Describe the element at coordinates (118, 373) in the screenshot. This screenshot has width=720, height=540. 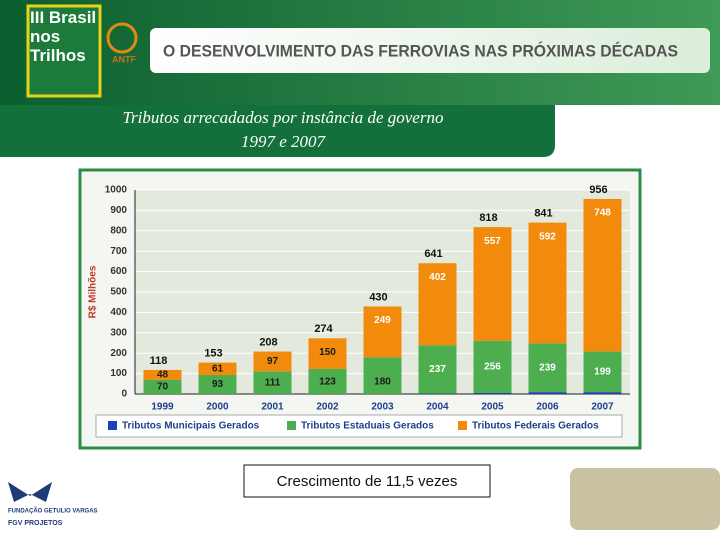
I see `y-tick-label: 100` at that location.